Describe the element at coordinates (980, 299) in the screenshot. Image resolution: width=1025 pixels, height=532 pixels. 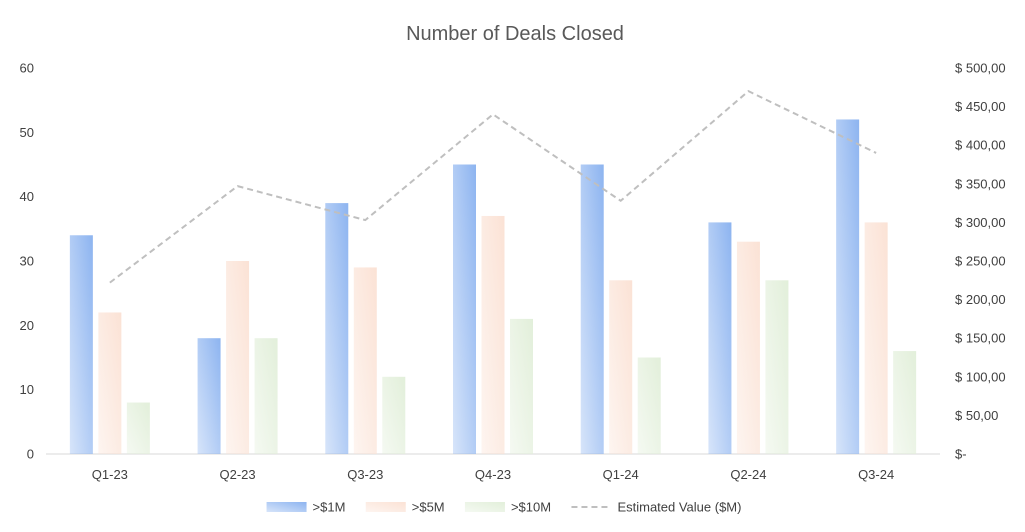
I see `y-right-tick-label: $ 200,00` at that location.